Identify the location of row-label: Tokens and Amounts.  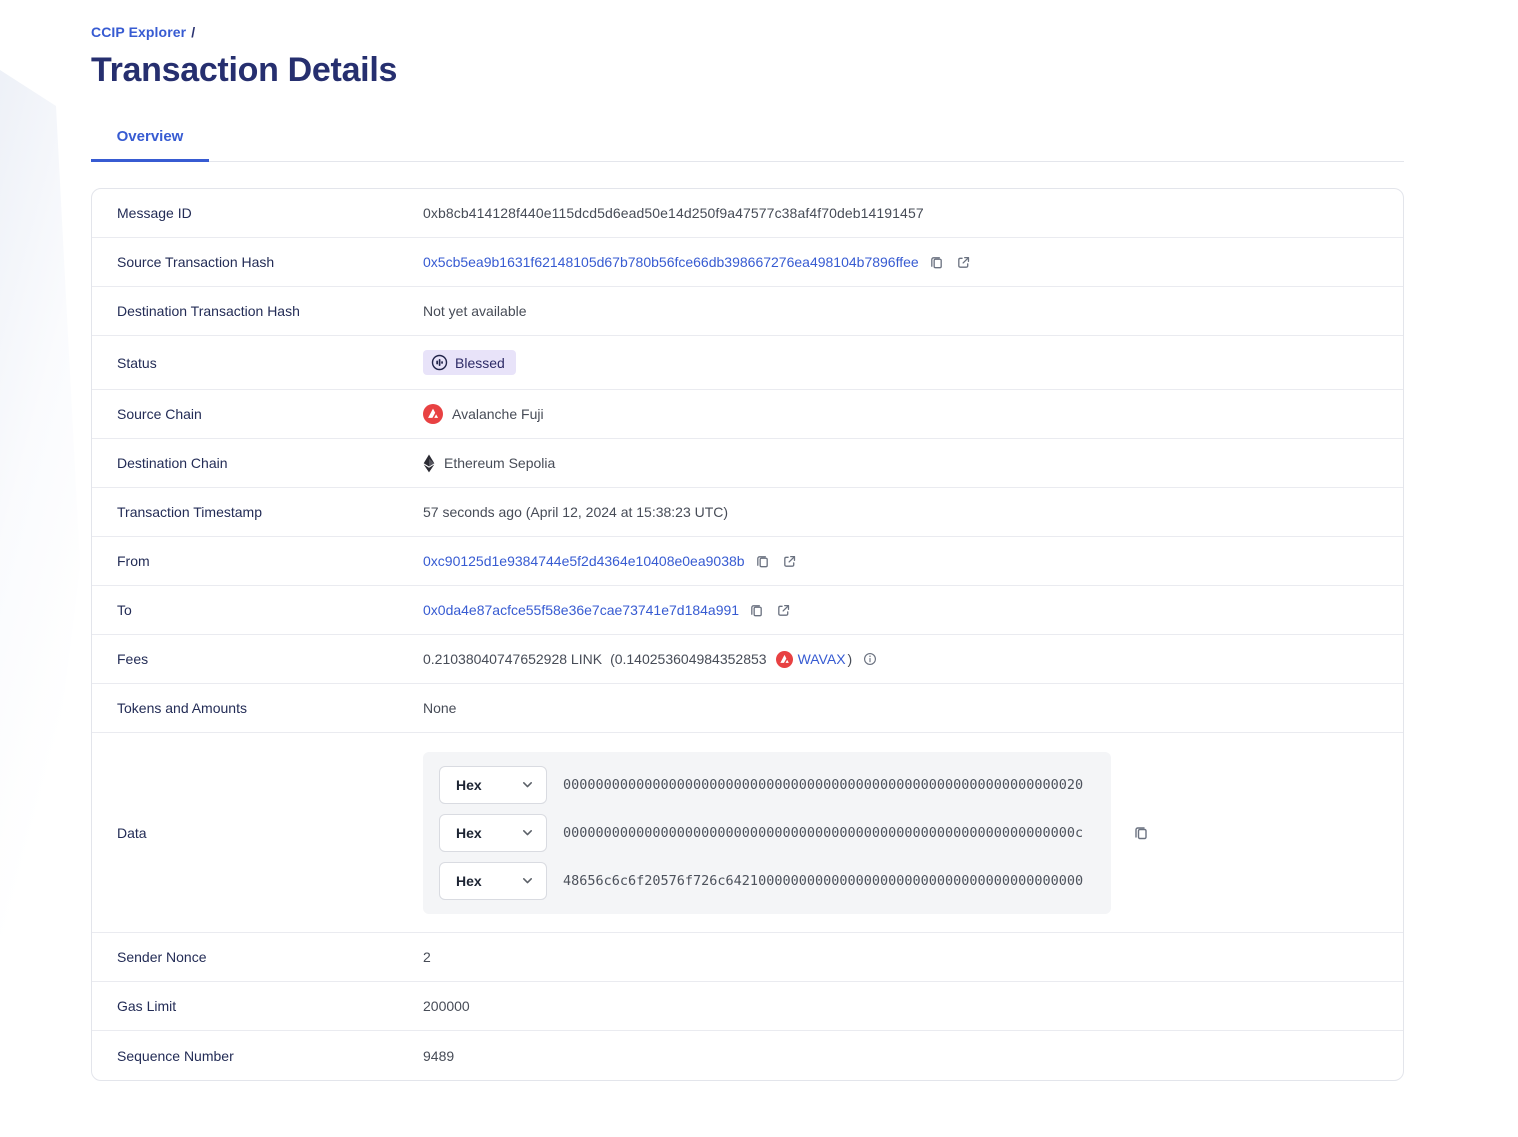
(182, 708).